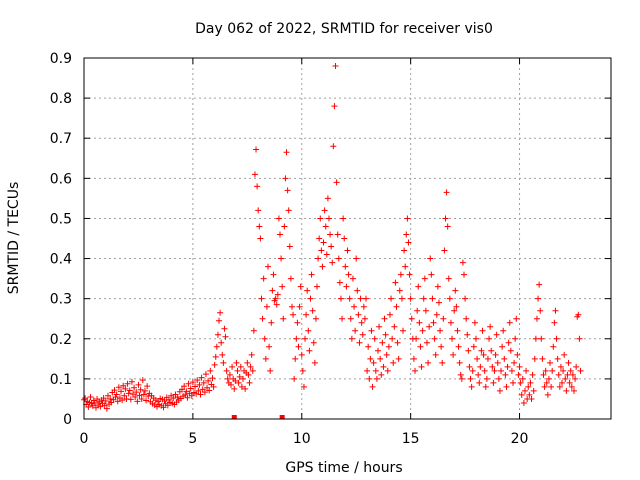 The image size is (640, 480). I want to click on y-tick-label: 0.6, so click(61, 179).